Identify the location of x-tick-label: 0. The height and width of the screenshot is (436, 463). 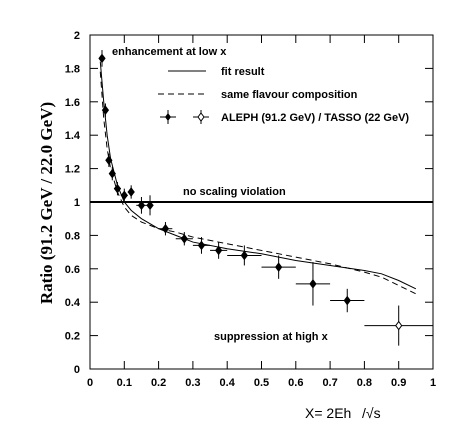
(90, 383).